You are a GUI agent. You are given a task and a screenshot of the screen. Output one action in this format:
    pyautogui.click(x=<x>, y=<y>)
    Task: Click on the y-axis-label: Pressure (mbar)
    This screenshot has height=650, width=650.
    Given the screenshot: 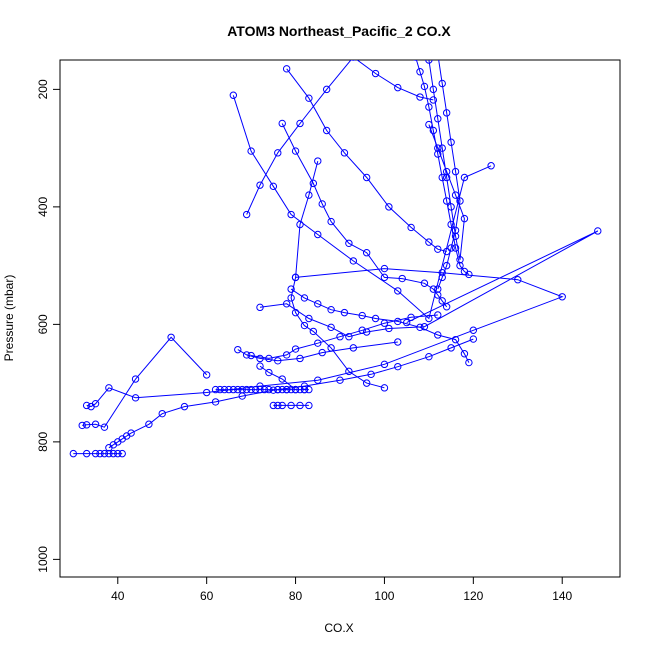 What is the action you would take?
    pyautogui.click(x=9, y=318)
    